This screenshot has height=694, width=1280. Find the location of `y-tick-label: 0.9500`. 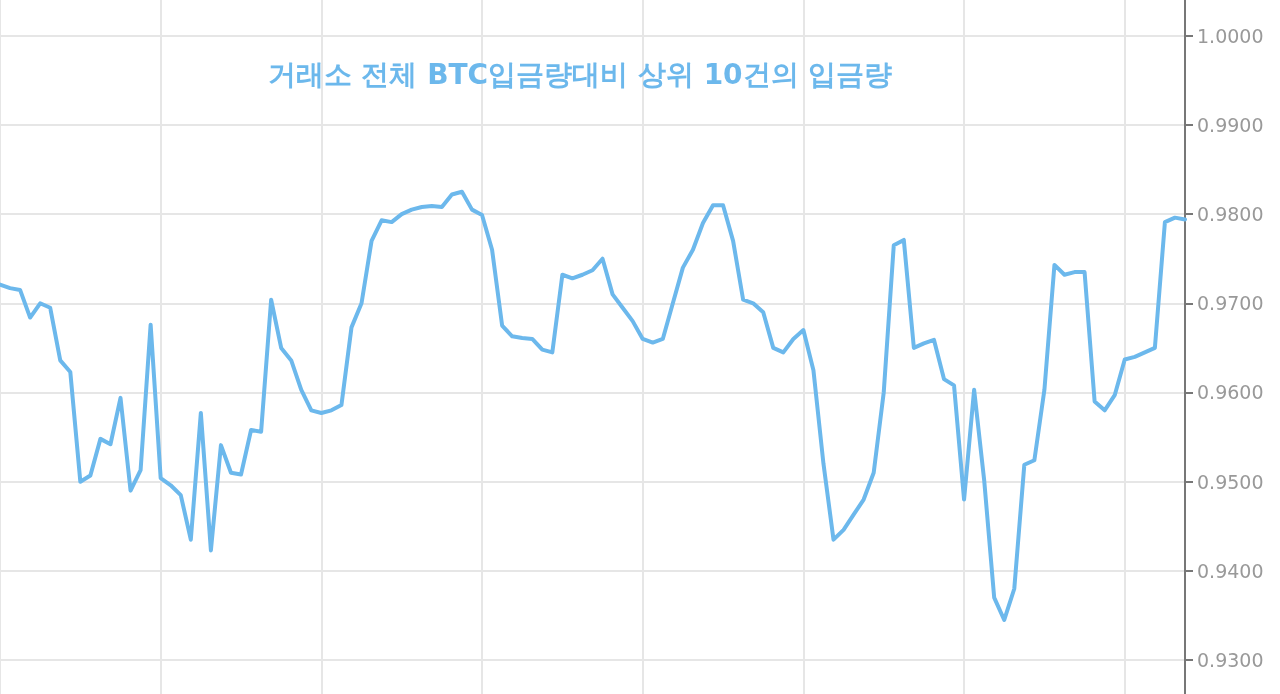

y-tick-label: 0.9500 is located at coordinates (1230, 481).